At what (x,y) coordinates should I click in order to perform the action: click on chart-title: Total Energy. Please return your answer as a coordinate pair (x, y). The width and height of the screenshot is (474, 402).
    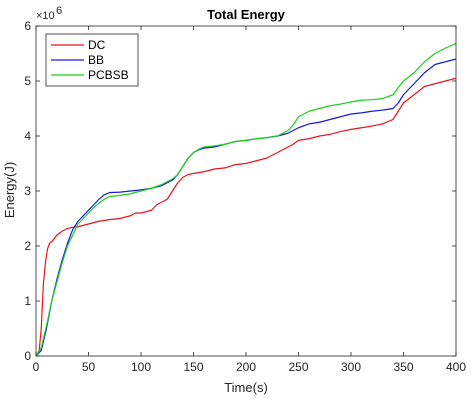
    Looking at the image, I should click on (246, 14).